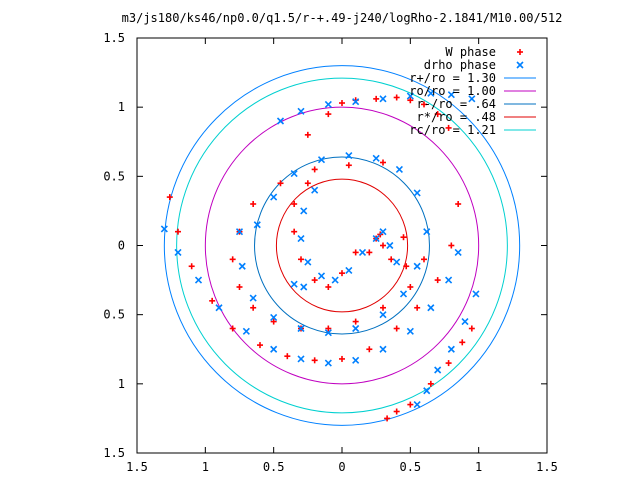  Describe the element at coordinates (520, 65) in the screenshot. I see `legend-swatch-marker` at that location.